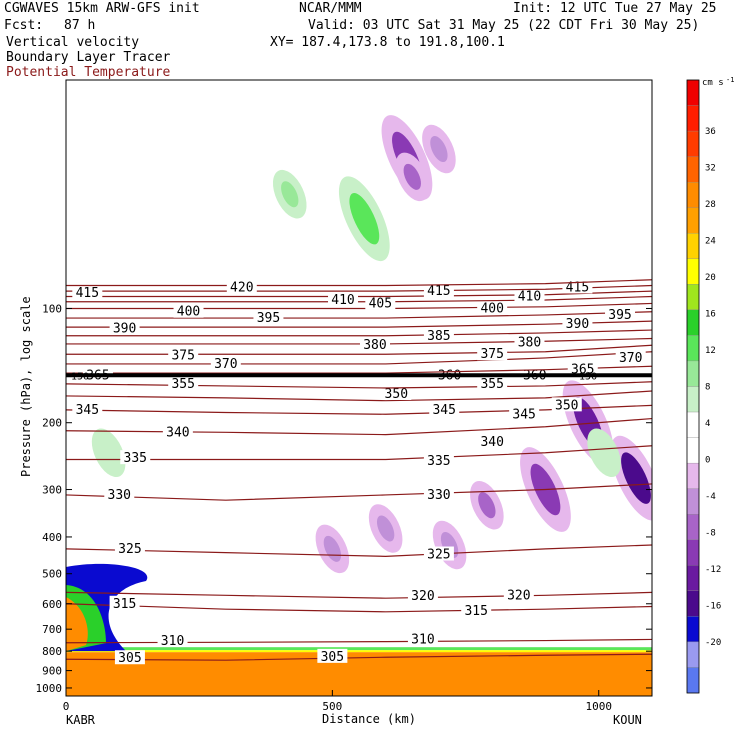 Image resolution: width=740 pixels, height=740 pixels. Describe the element at coordinates (710, 205) in the screenshot. I see `colorbar-tick-label: 28` at that location.